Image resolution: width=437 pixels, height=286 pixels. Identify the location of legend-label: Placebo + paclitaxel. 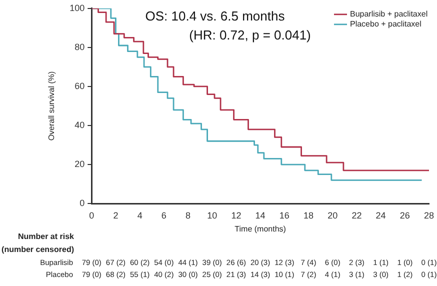
(386, 24).